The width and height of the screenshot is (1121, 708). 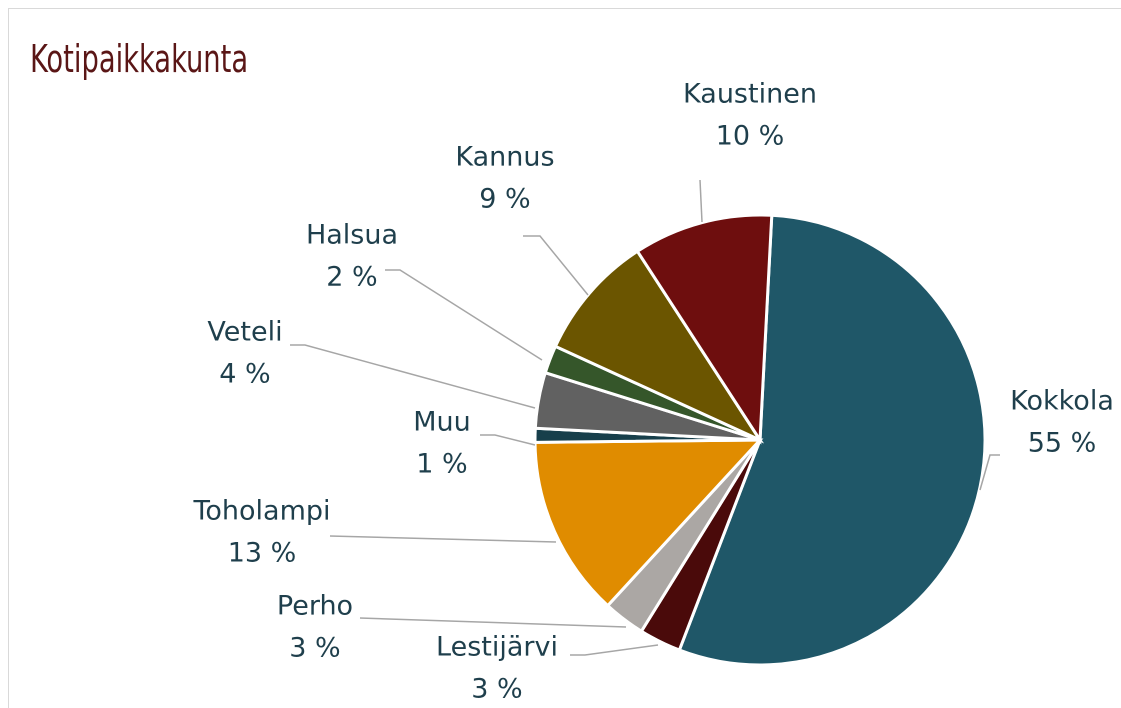 What do you see at coordinates (1062, 401) in the screenshot?
I see `slice-label: Kokkola` at bounding box center [1062, 401].